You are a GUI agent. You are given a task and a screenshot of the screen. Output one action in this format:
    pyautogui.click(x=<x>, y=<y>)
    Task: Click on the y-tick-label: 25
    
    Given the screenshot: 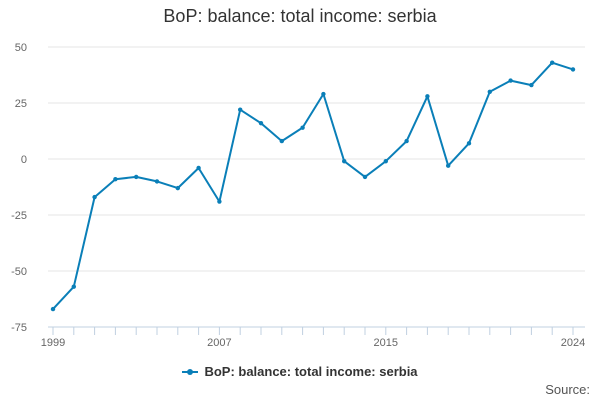 What is the action you would take?
    pyautogui.click(x=21, y=104)
    